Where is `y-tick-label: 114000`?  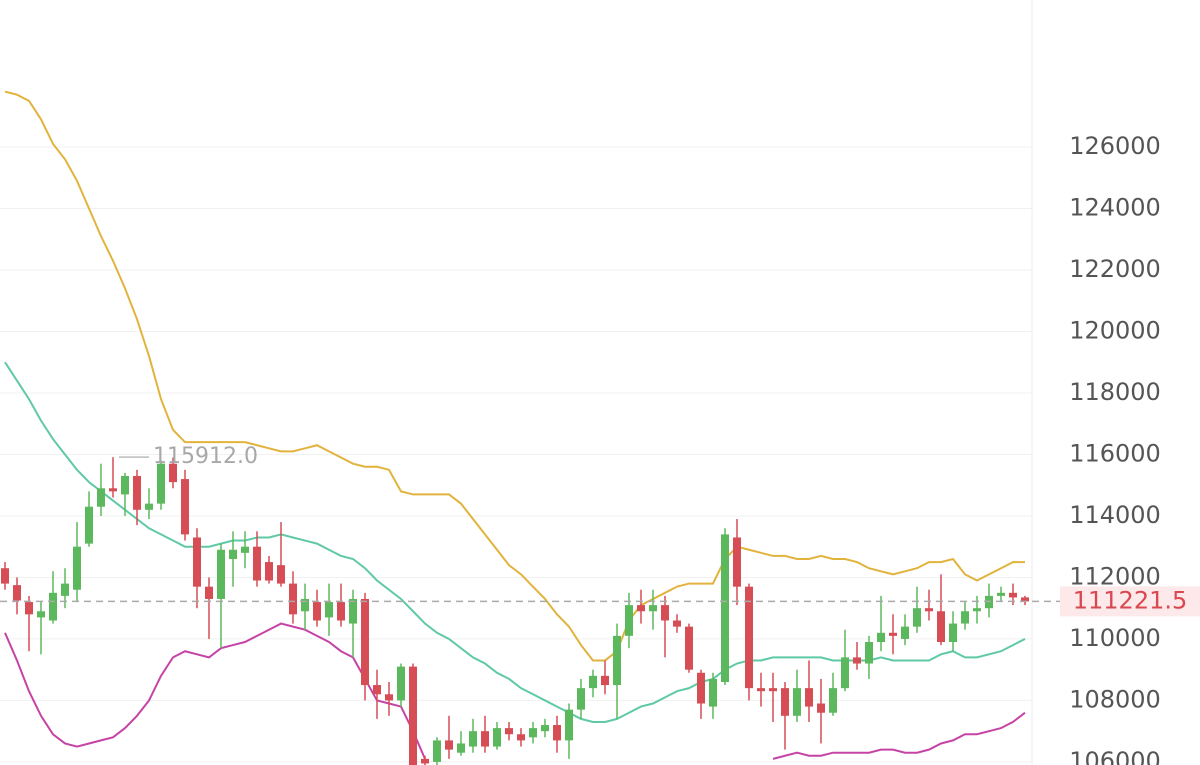 y-tick-label: 114000 is located at coordinates (1115, 515).